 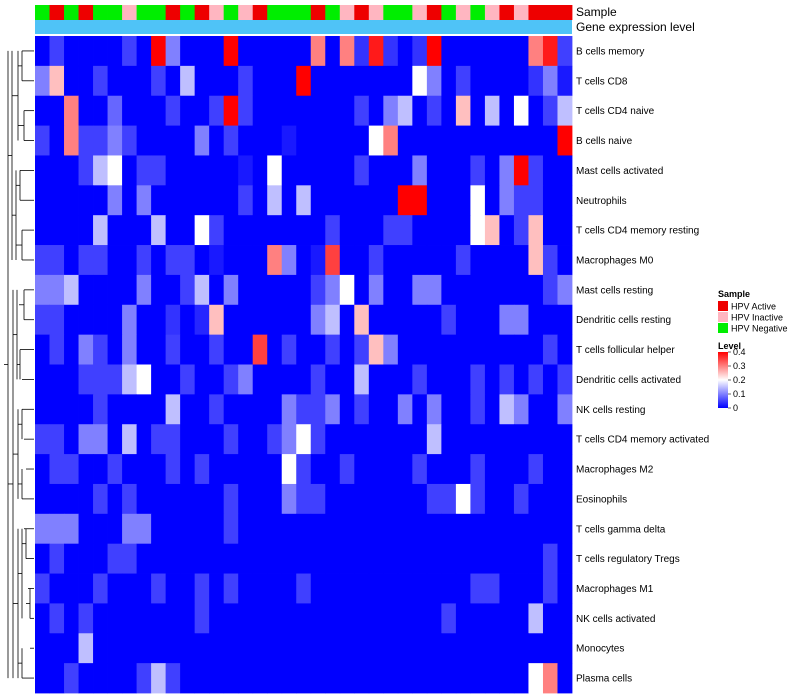 I want to click on row-label: Eosinophils, so click(x=601, y=499).